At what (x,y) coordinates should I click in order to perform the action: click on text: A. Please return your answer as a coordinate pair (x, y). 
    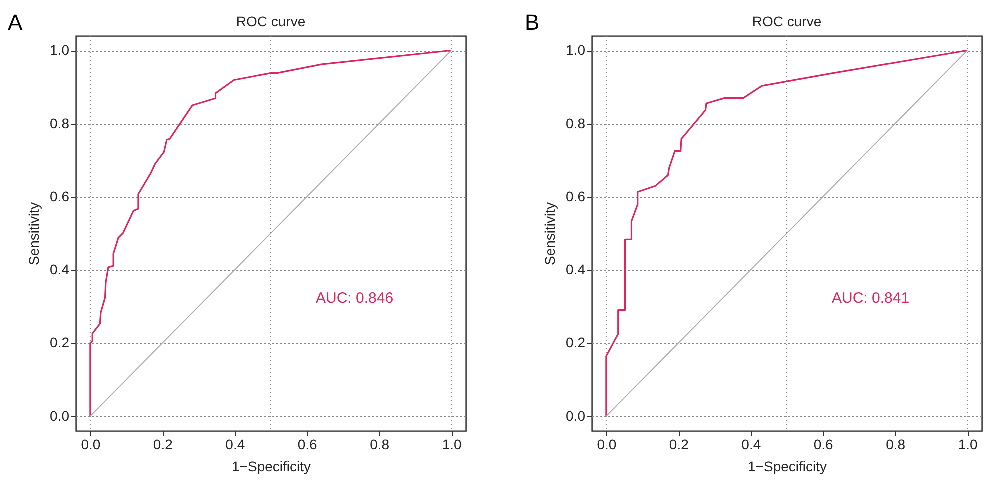
    Looking at the image, I should click on (15, 23).